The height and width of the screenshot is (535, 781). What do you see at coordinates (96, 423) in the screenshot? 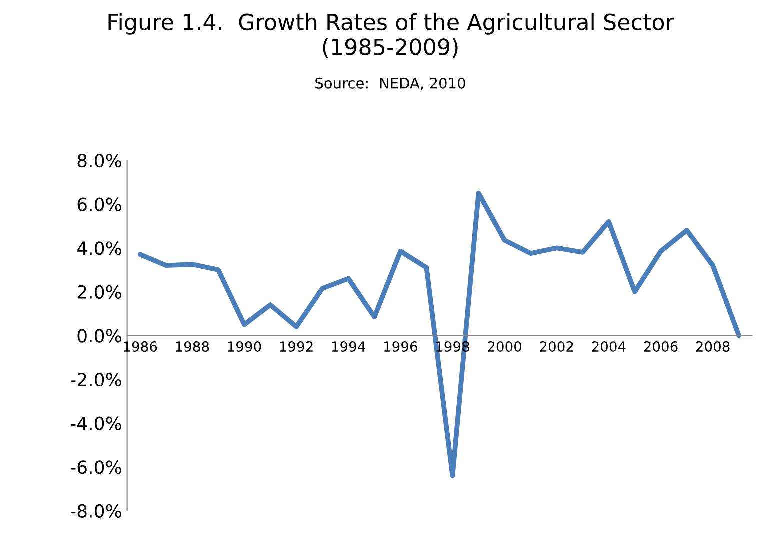
I see `y-tick-label: -4.0%` at bounding box center [96, 423].